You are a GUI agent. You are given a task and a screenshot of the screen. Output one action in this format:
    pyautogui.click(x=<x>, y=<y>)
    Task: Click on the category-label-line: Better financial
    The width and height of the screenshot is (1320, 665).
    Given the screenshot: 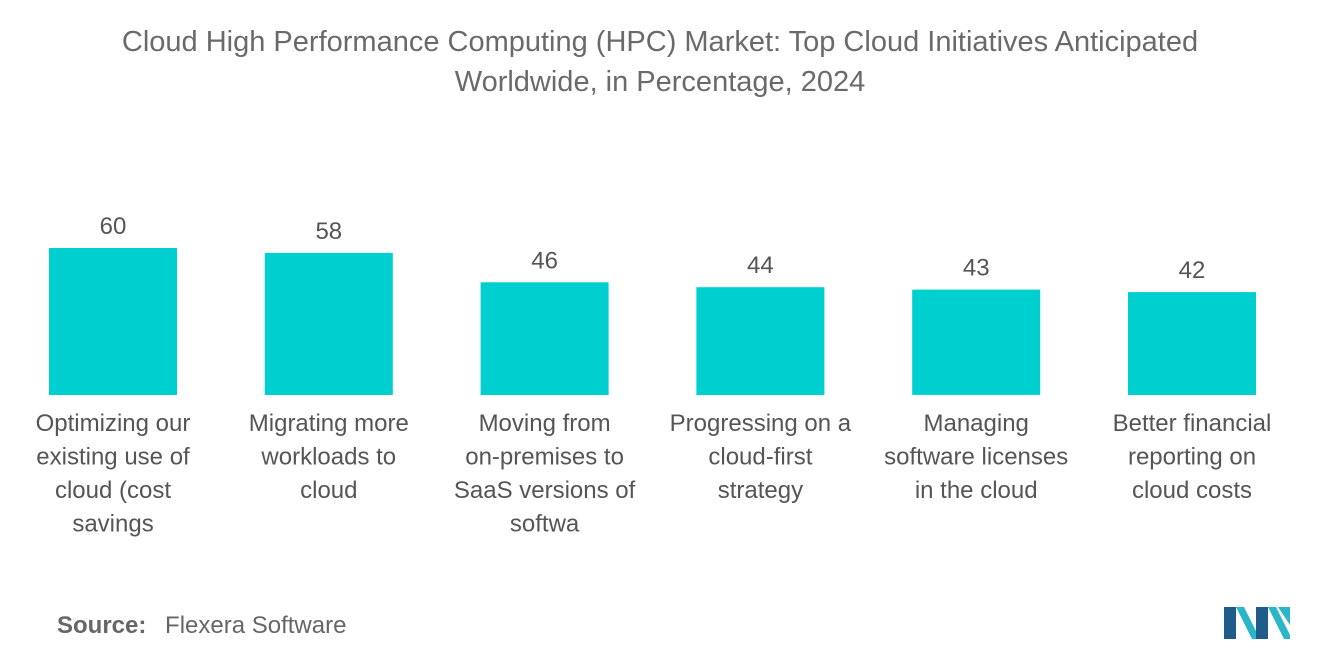 What is the action you would take?
    pyautogui.click(x=1192, y=423)
    